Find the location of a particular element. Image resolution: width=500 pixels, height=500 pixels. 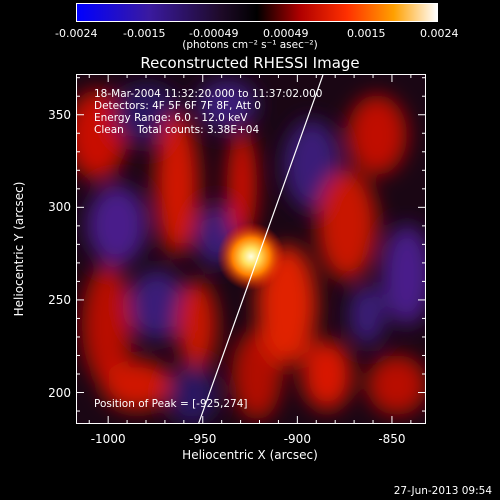

chart-title: Reconstructed RHESSI Image is located at coordinates (250, 63).